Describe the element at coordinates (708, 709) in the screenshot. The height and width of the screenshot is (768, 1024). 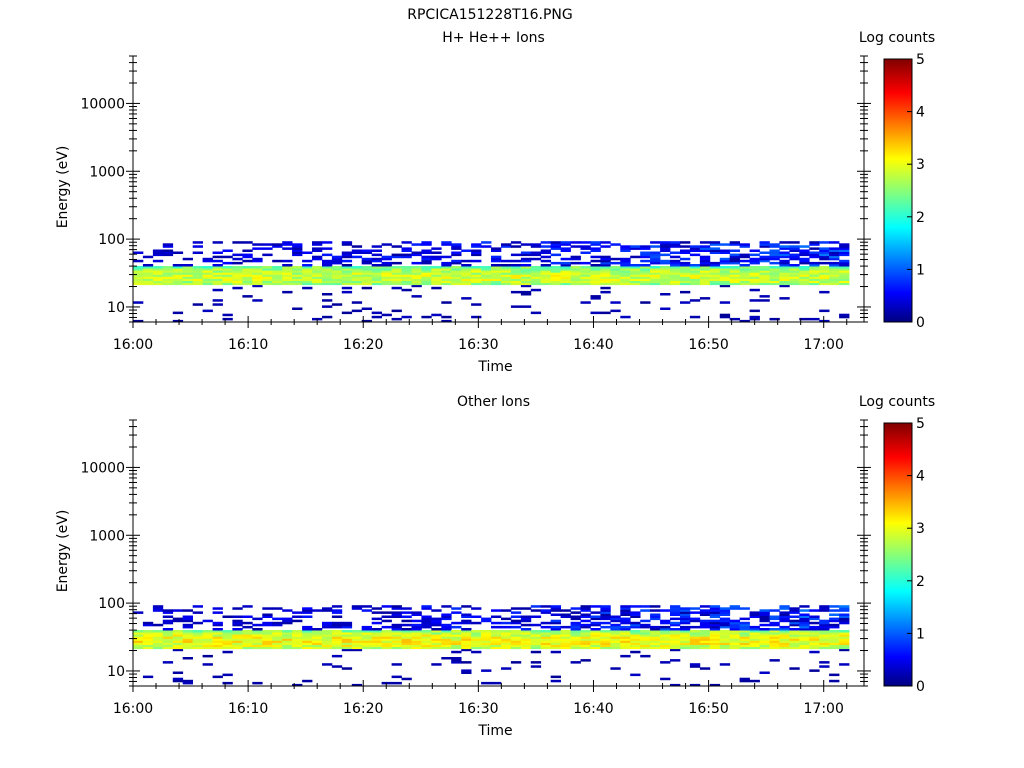
I see `x-tick-label: 16:50` at that location.